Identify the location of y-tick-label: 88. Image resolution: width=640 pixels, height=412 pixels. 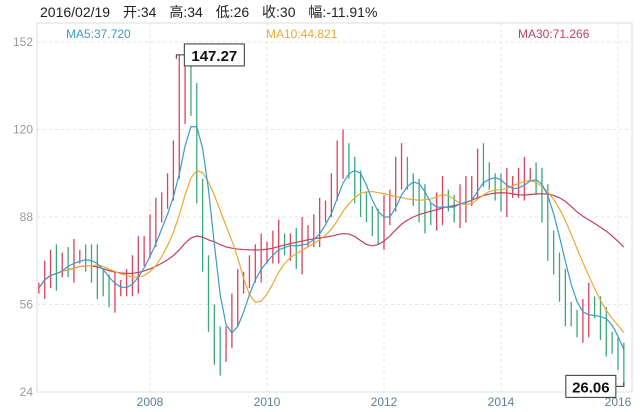
(27, 217).